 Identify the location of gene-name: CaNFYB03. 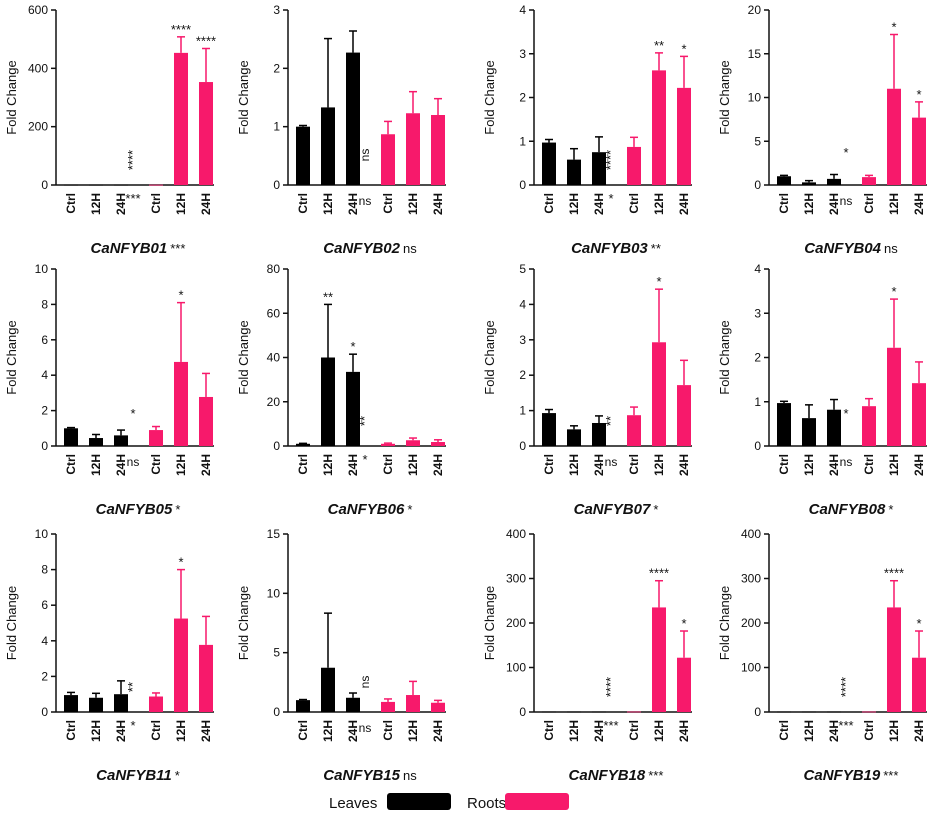
(609, 248).